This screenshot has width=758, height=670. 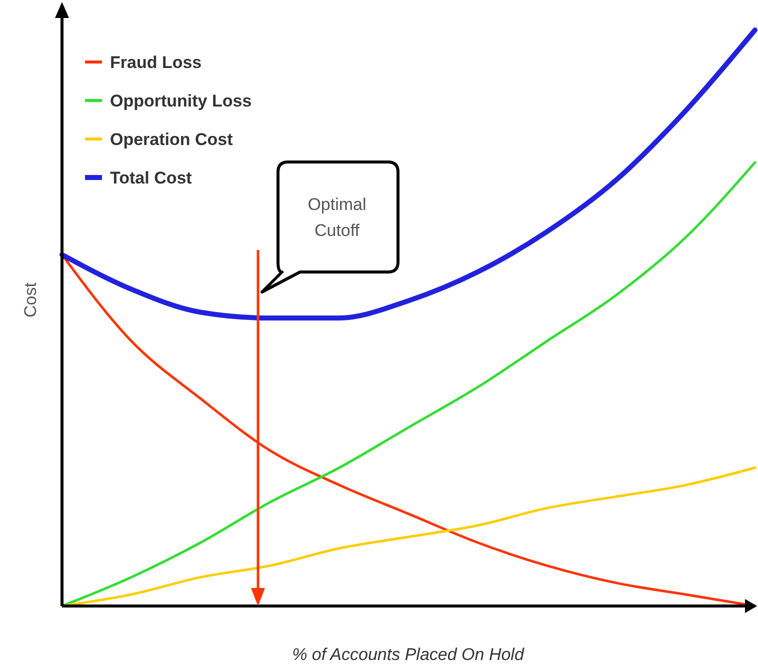 I want to click on legend-label: Fraud Loss, so click(x=156, y=62).